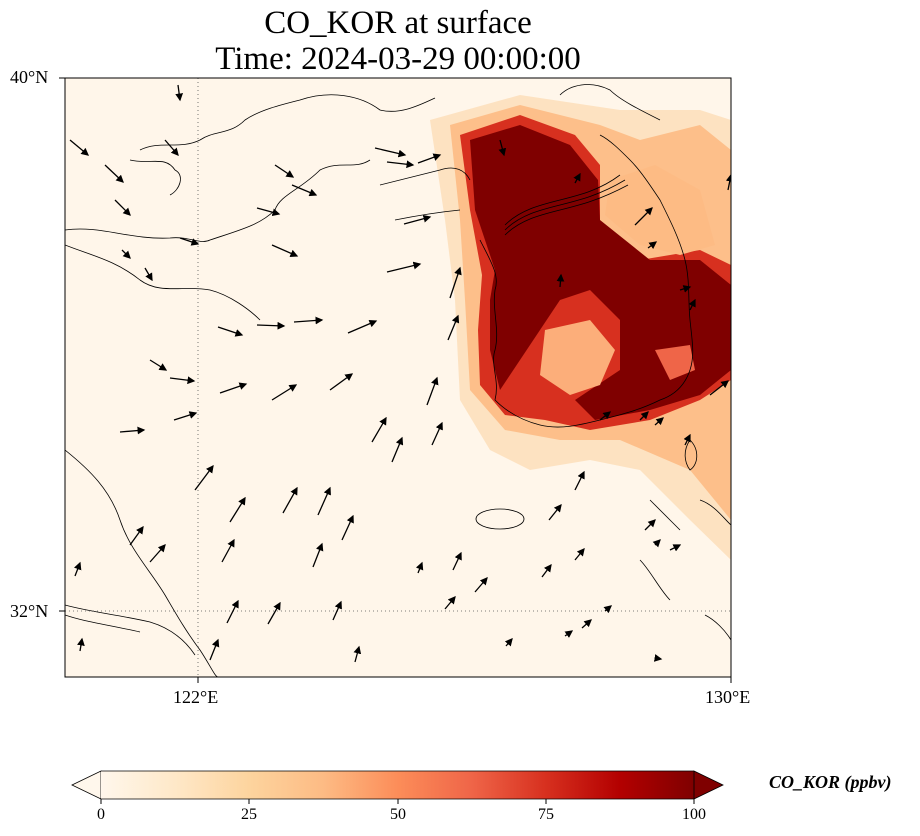 The image size is (920, 836). I want to click on plume-pocket-east, so click(660, 210).